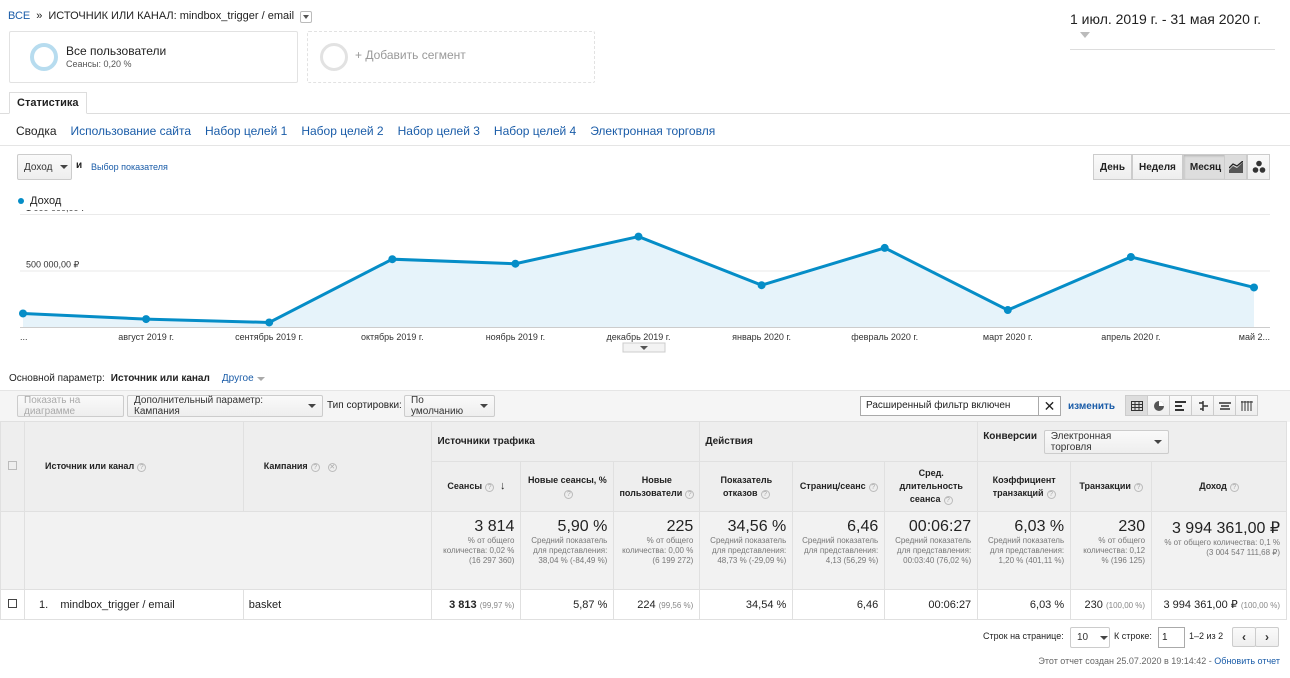 This screenshot has width=1290, height=678. I want to click on subnav-ecommerce: Электронная торговля, so click(653, 131).